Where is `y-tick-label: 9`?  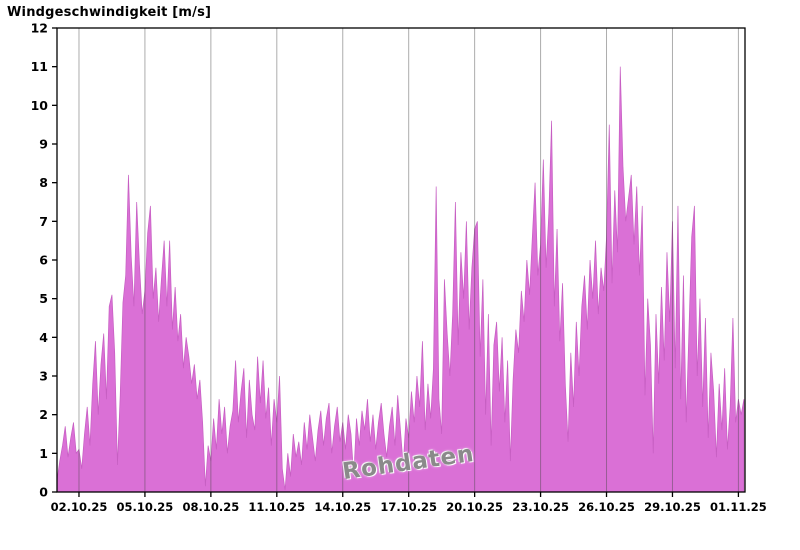 y-tick-label: 9 is located at coordinates (43, 144).